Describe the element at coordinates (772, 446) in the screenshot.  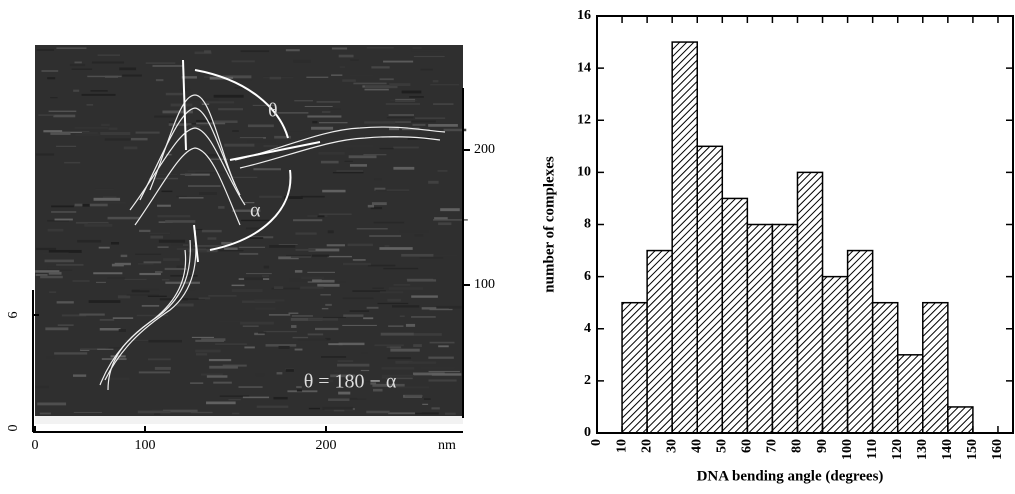
I see `x-tick-label: 70` at that location.